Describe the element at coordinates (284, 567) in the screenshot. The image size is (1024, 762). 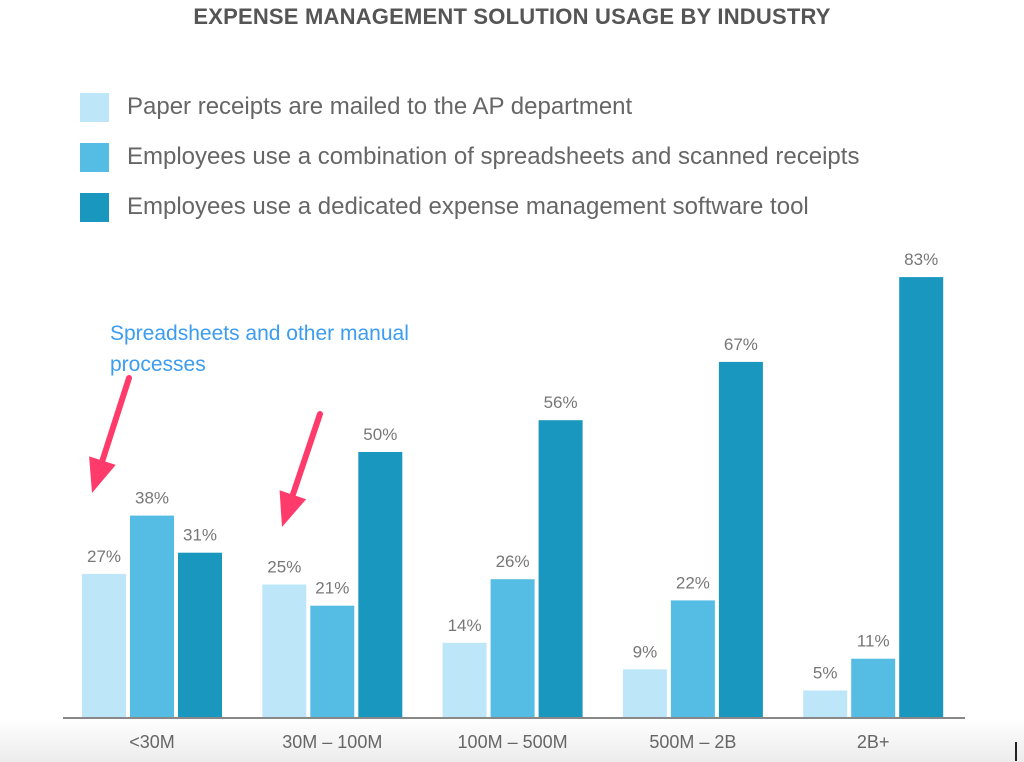
I see `data-label: 25%` at that location.